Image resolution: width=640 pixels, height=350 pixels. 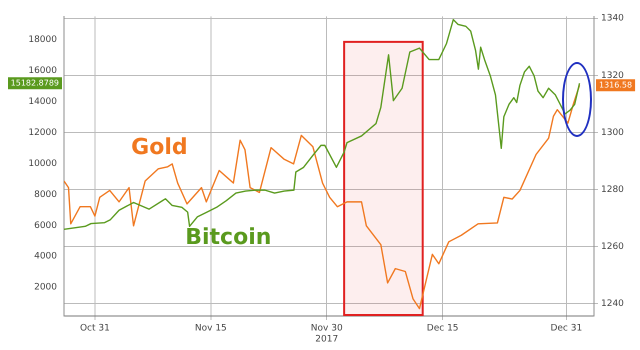 I want to click on y-tick-label: 12000, so click(x=43, y=133).